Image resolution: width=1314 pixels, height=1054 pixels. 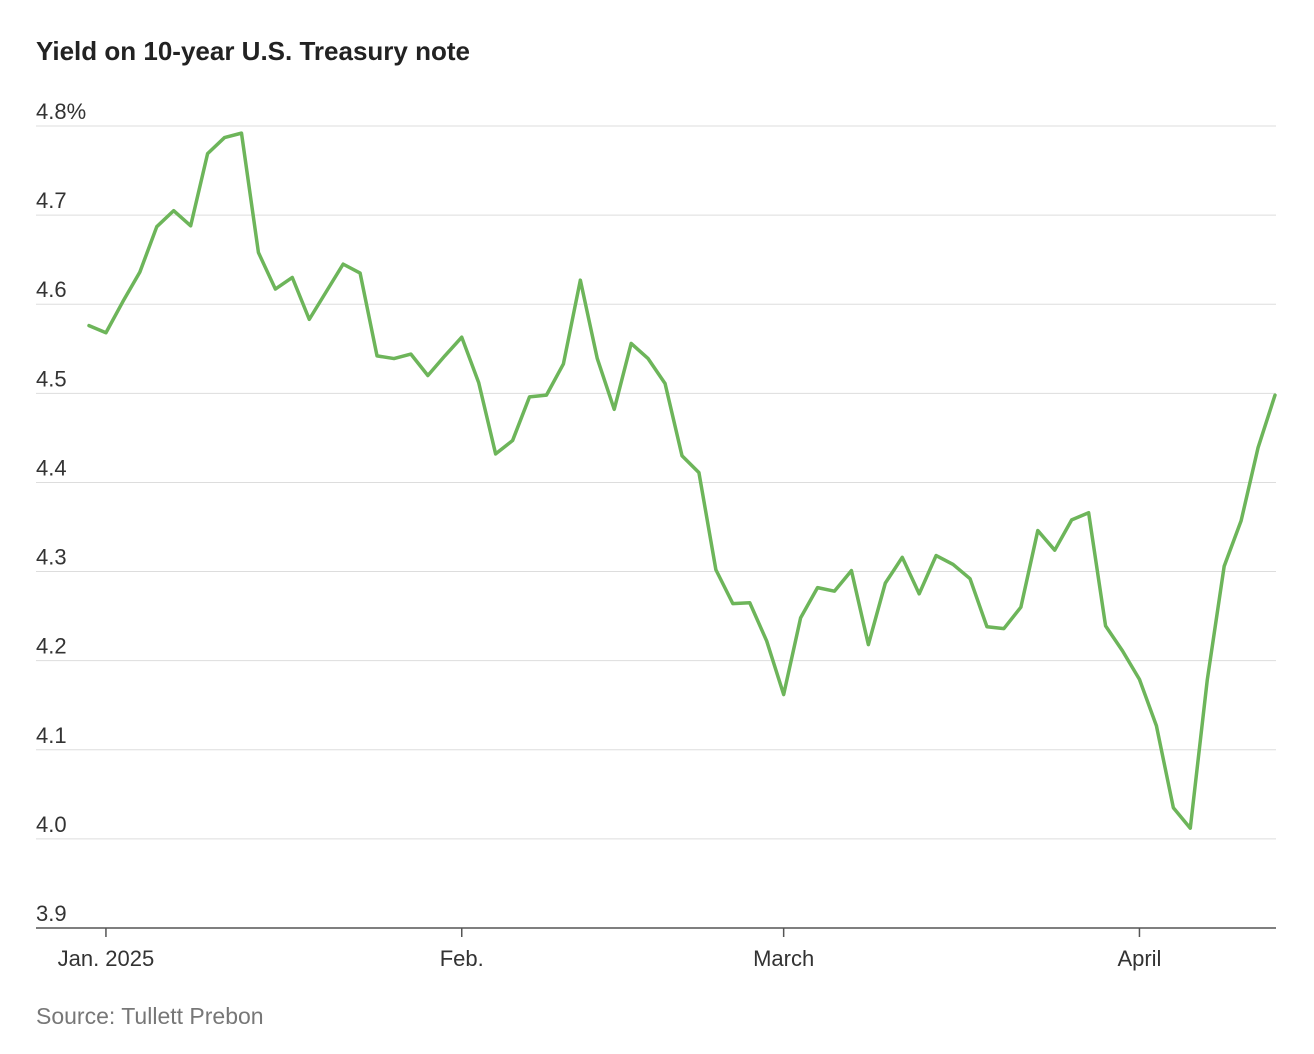 I want to click on y-tick-label: 4.6, so click(x=51, y=289).